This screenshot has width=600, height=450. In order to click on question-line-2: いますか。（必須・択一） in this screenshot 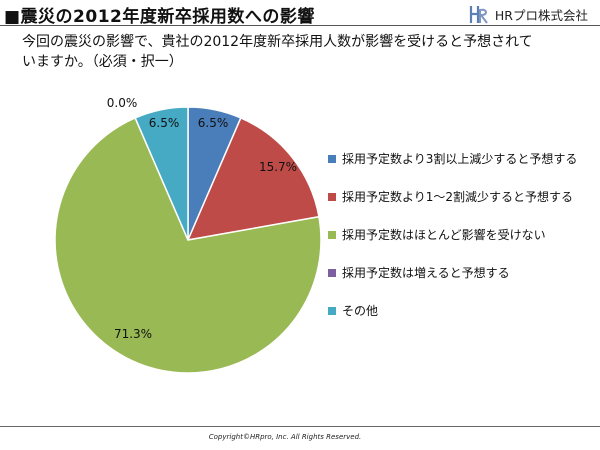, I will do `click(102, 62)`.